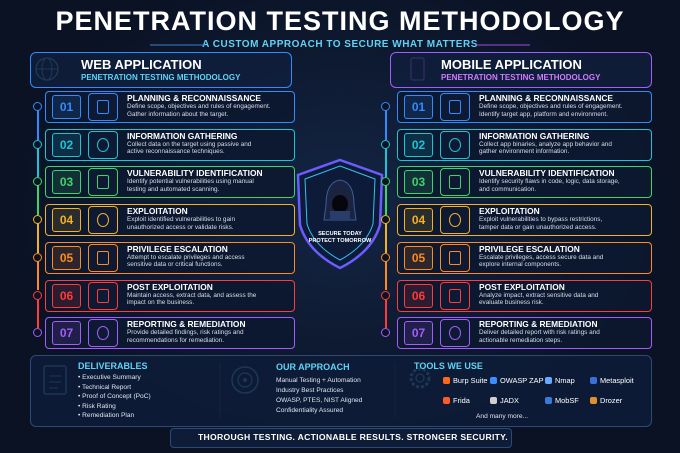 Image resolution: width=680 pixels, height=453 pixels. What do you see at coordinates (448, 366) in the screenshot?
I see `section-title: TOOLS WE USE` at bounding box center [448, 366].